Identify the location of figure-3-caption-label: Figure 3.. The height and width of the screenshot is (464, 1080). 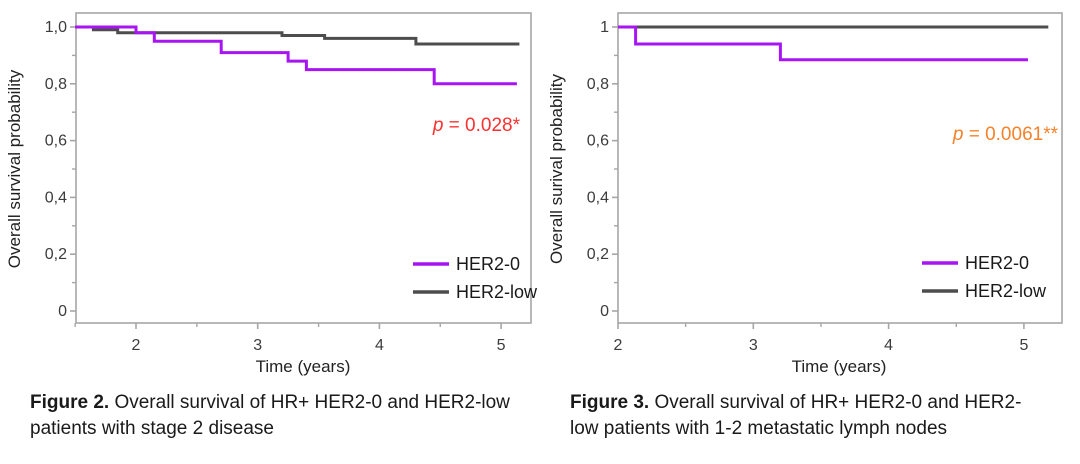
(610, 402).